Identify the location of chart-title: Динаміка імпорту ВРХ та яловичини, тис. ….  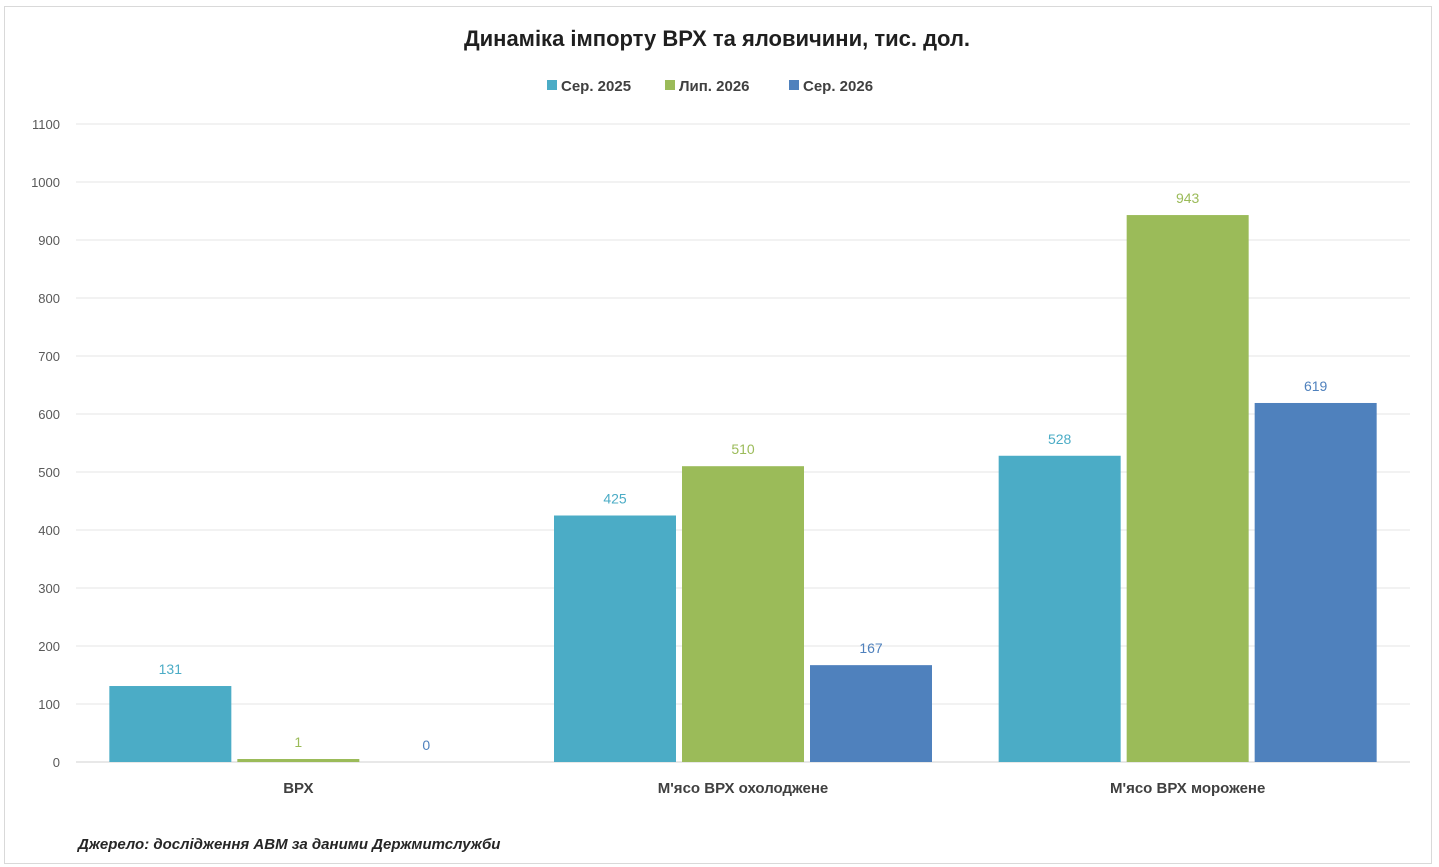
(717, 38).